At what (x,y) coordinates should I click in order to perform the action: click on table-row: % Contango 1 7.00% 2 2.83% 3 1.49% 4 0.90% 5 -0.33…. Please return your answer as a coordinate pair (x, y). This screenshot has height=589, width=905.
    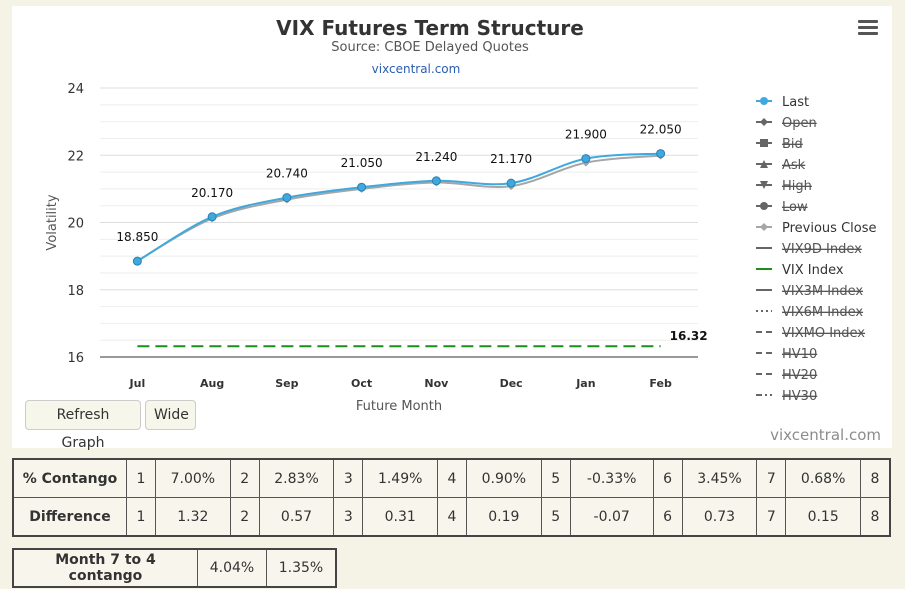
    Looking at the image, I should click on (451, 478).